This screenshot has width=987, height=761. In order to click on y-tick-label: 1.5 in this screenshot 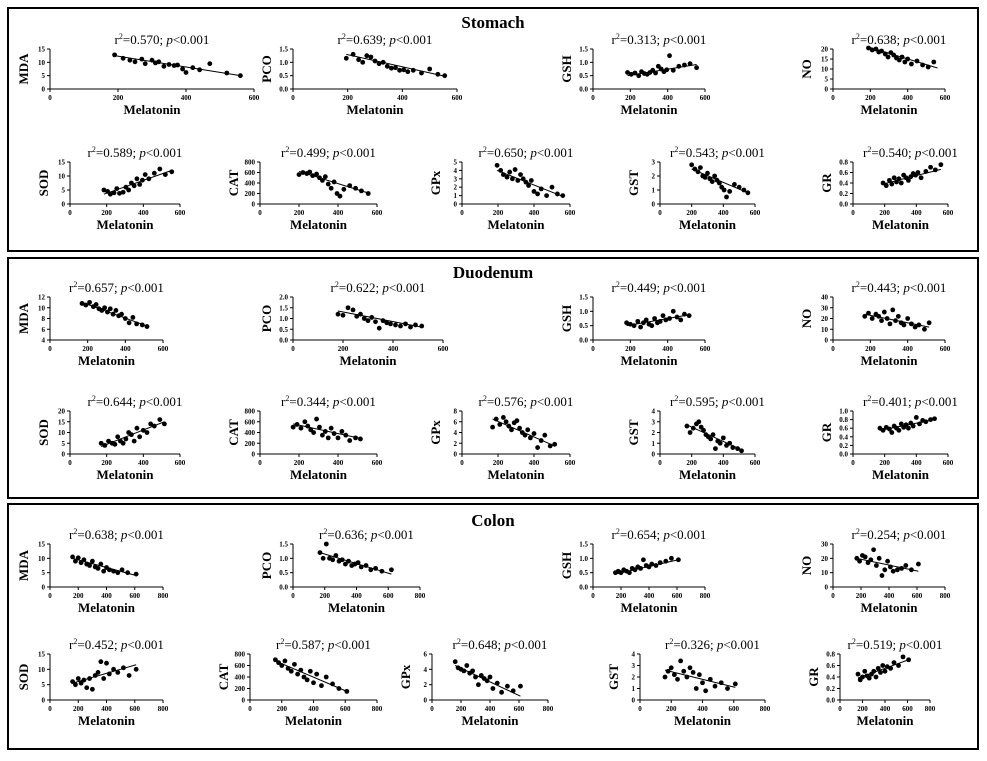, I will do `click(583, 298)`.